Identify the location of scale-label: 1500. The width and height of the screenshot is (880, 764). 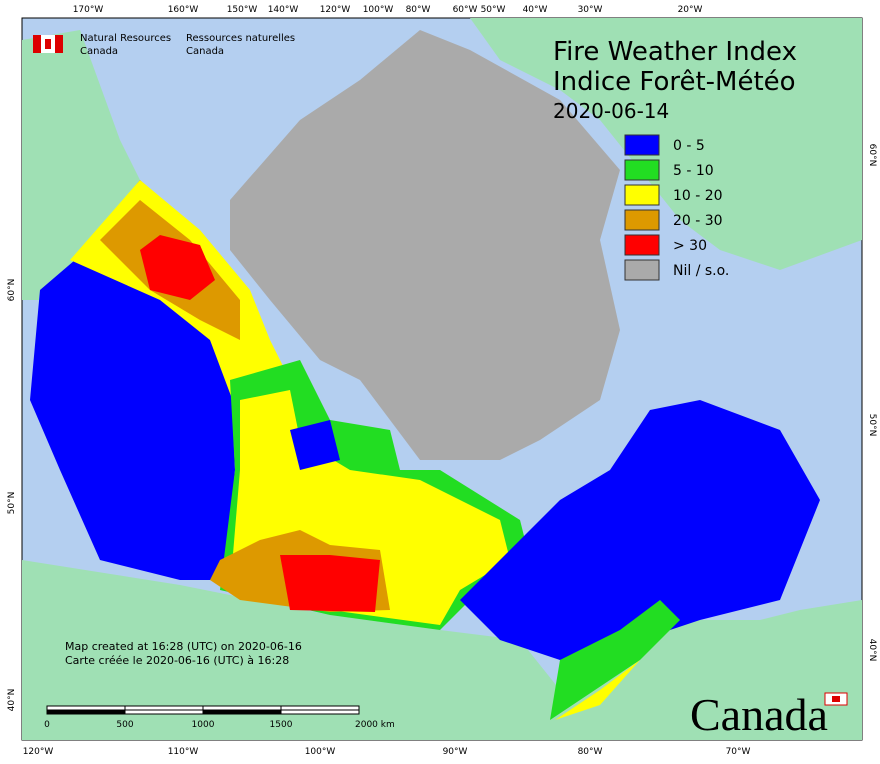
(281, 725).